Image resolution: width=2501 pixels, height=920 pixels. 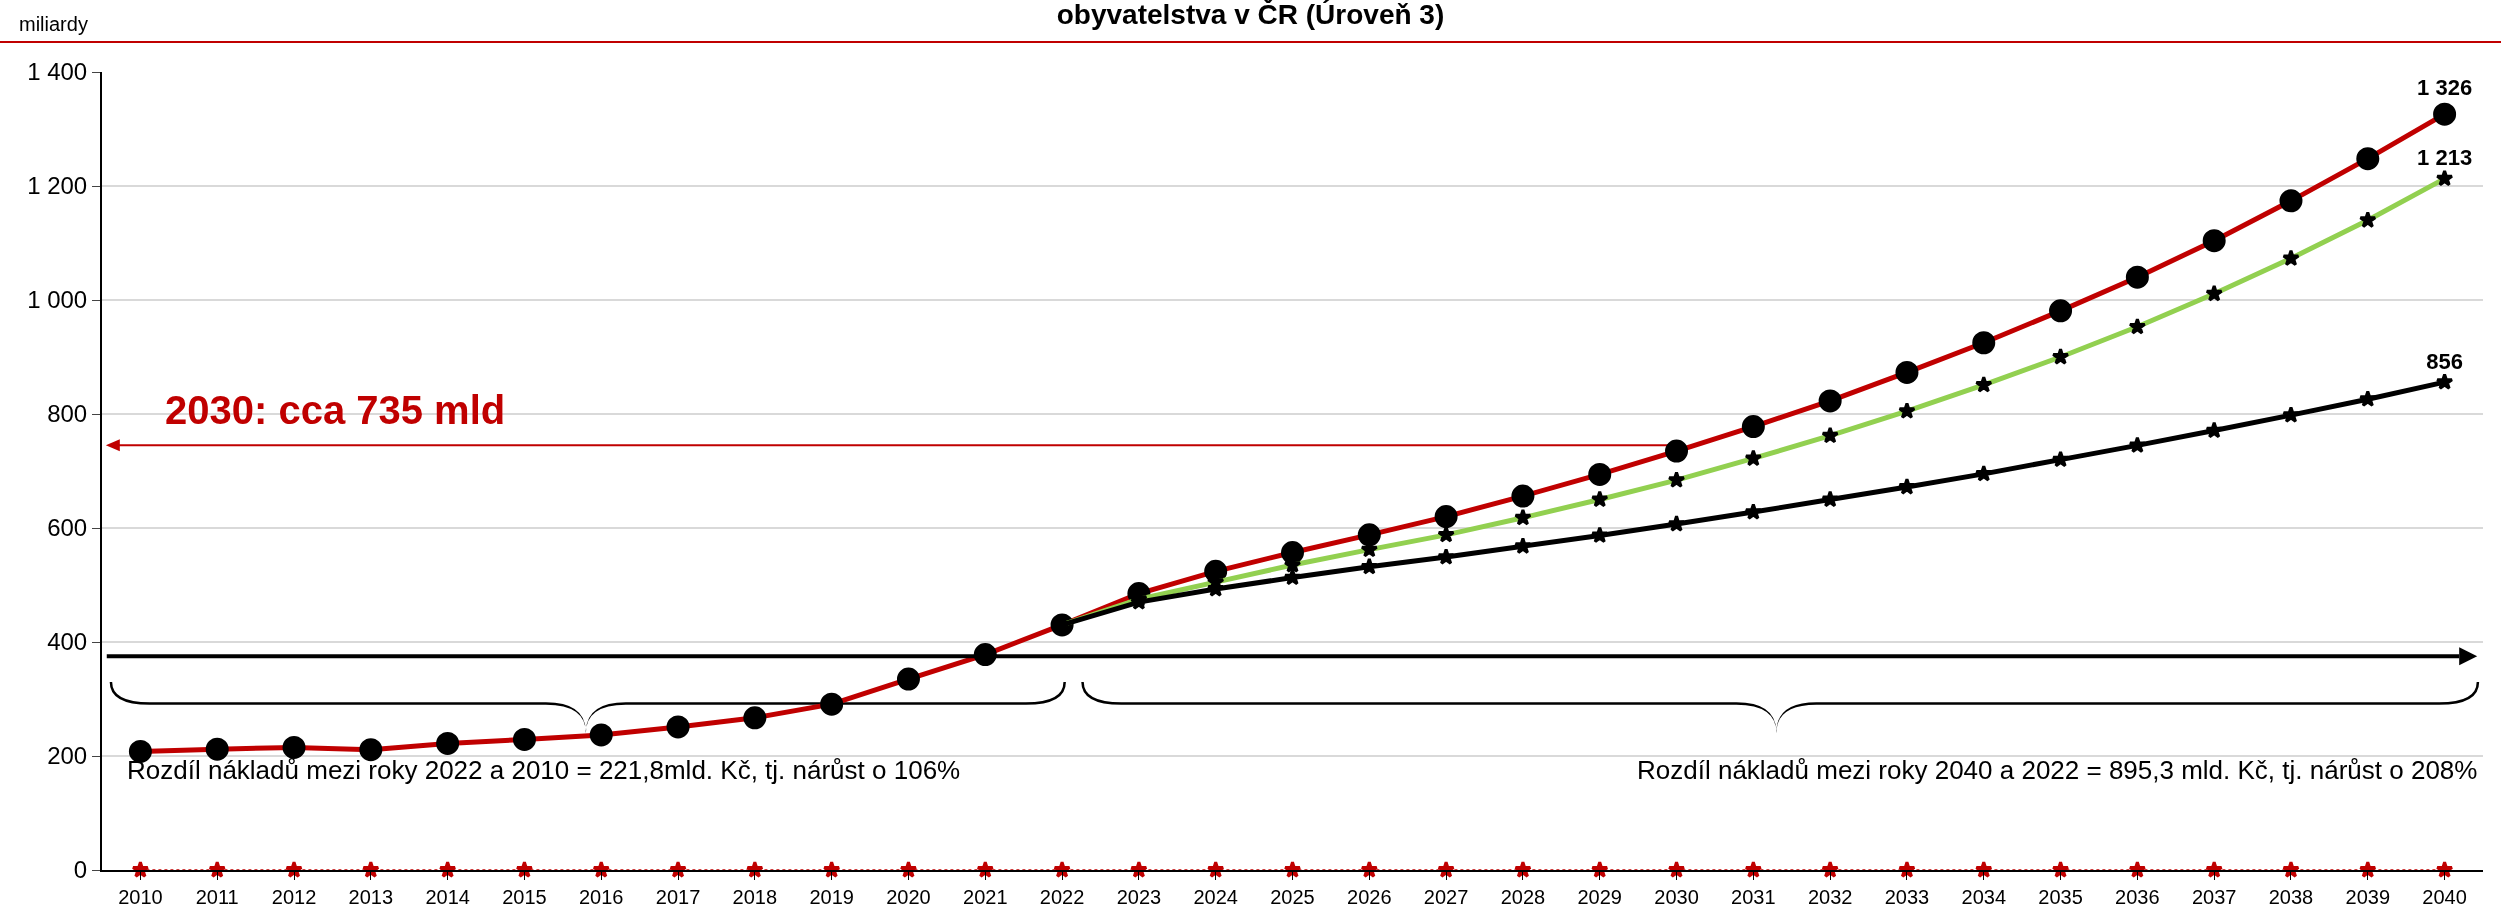 What do you see at coordinates (2291, 897) in the screenshot?
I see `x-tick-label: 2038` at bounding box center [2291, 897].